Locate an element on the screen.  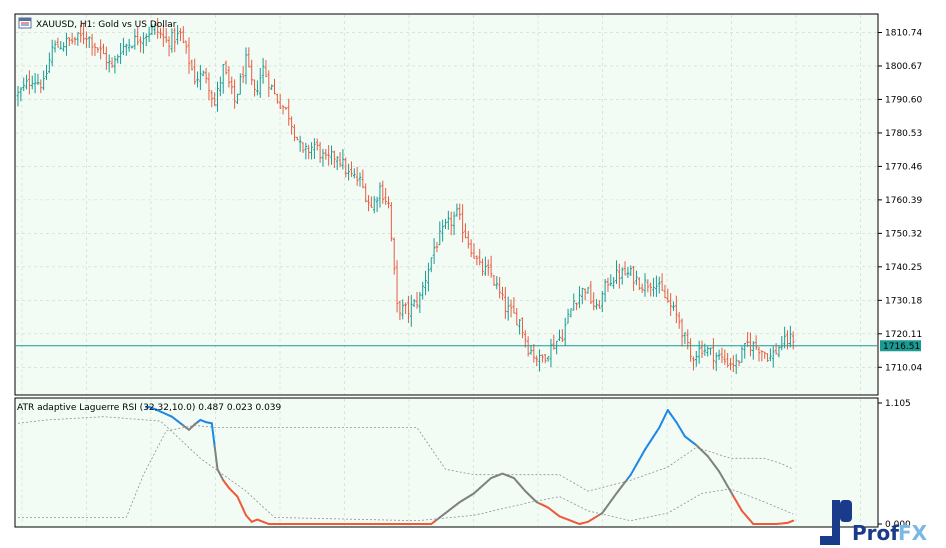
logo-prefix: Prof is located at coordinates (875, 533).